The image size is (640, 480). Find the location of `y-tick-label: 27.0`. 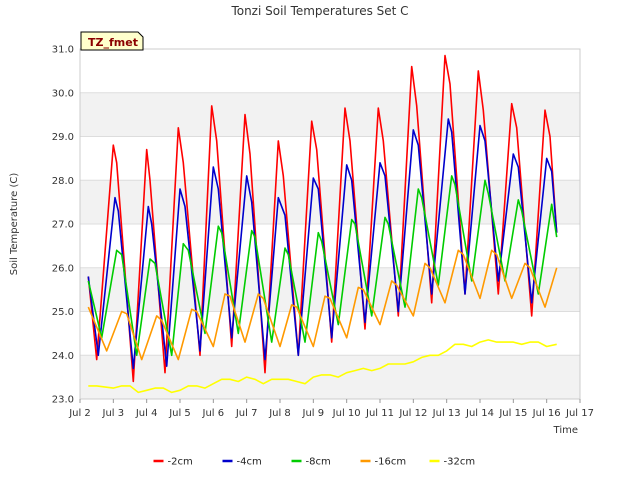

y-tick-label: 27.0 is located at coordinates (63, 225).